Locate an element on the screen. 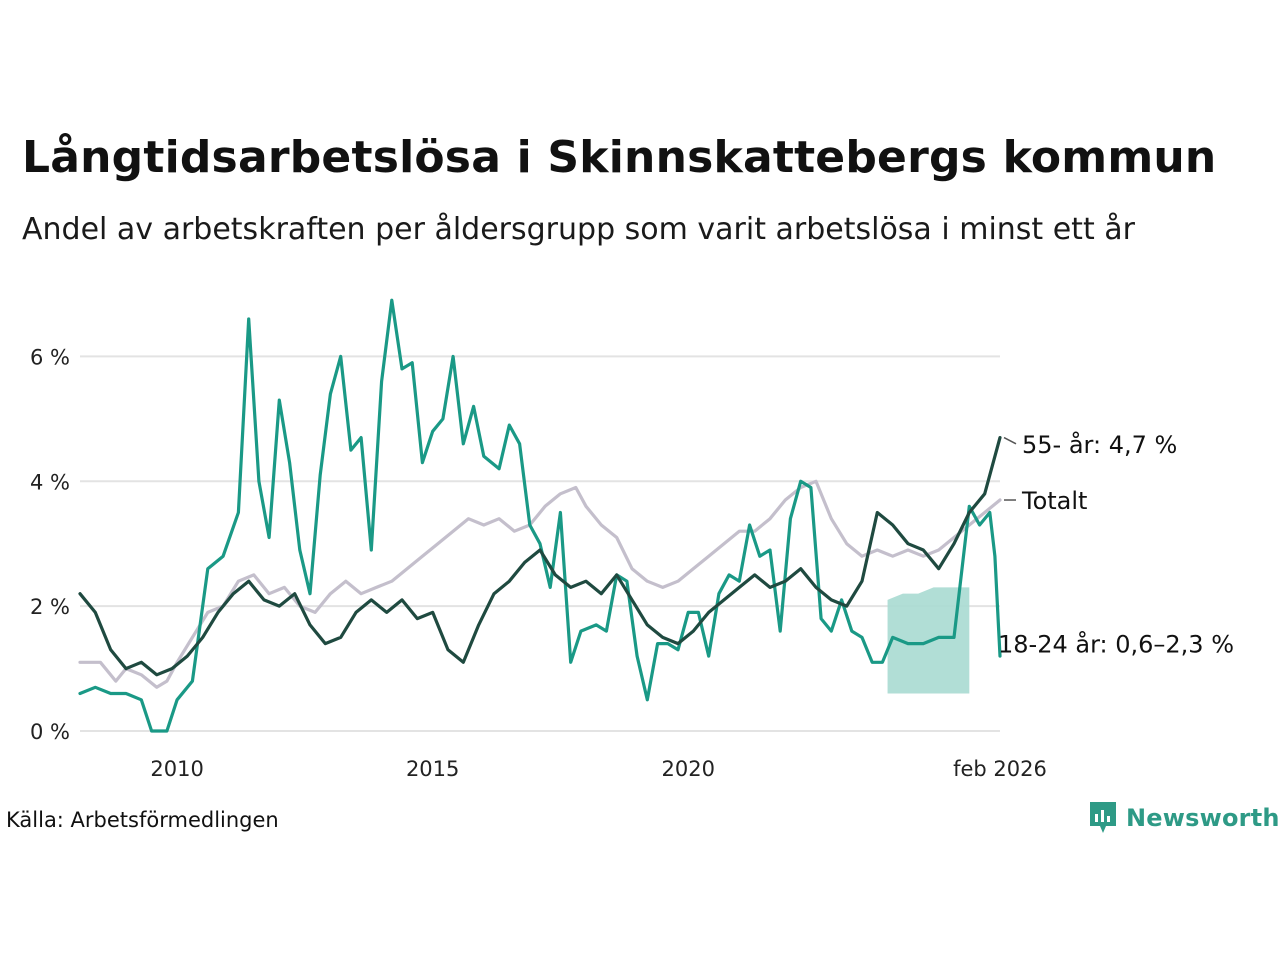  x-tick-label: 2020 is located at coordinates (687, 769).